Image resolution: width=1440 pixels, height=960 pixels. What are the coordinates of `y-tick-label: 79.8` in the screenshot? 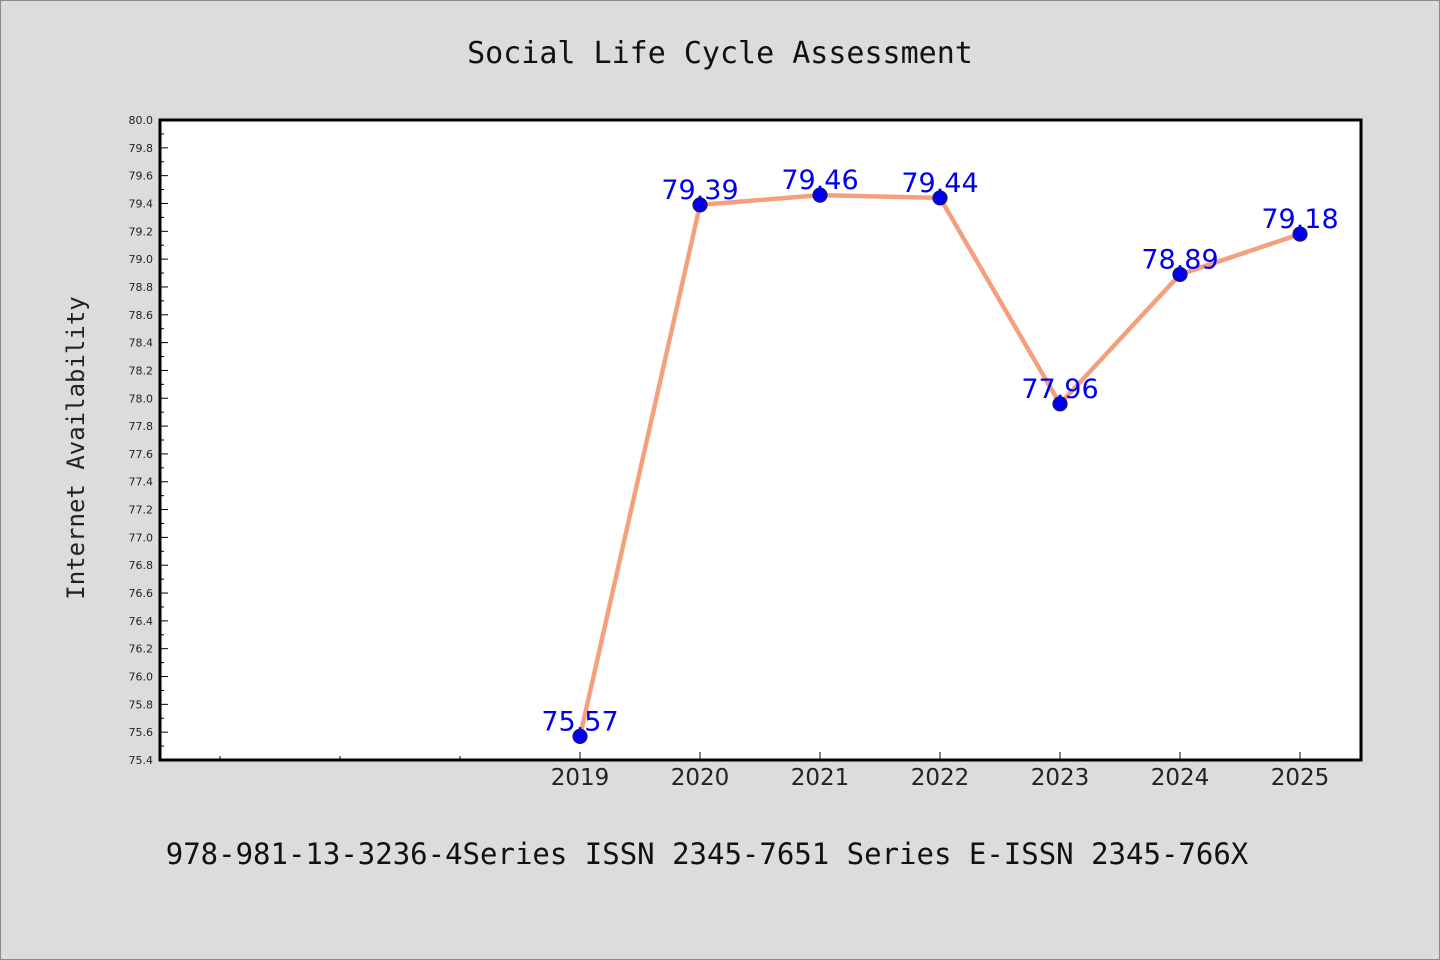 It's located at (141, 148).